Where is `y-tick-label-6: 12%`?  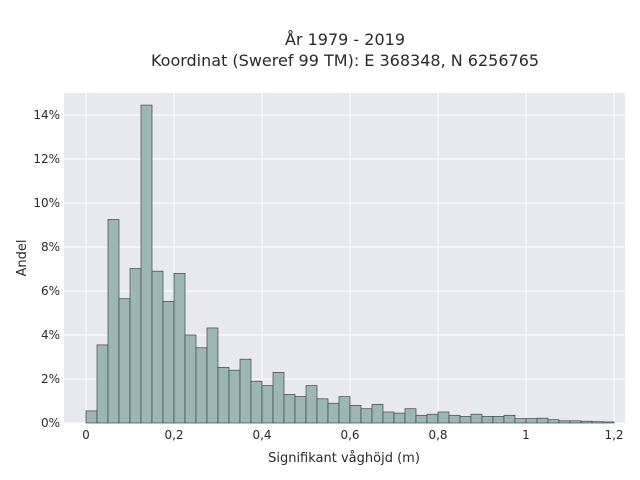 y-tick-label-6: 12% is located at coordinates (46, 159).